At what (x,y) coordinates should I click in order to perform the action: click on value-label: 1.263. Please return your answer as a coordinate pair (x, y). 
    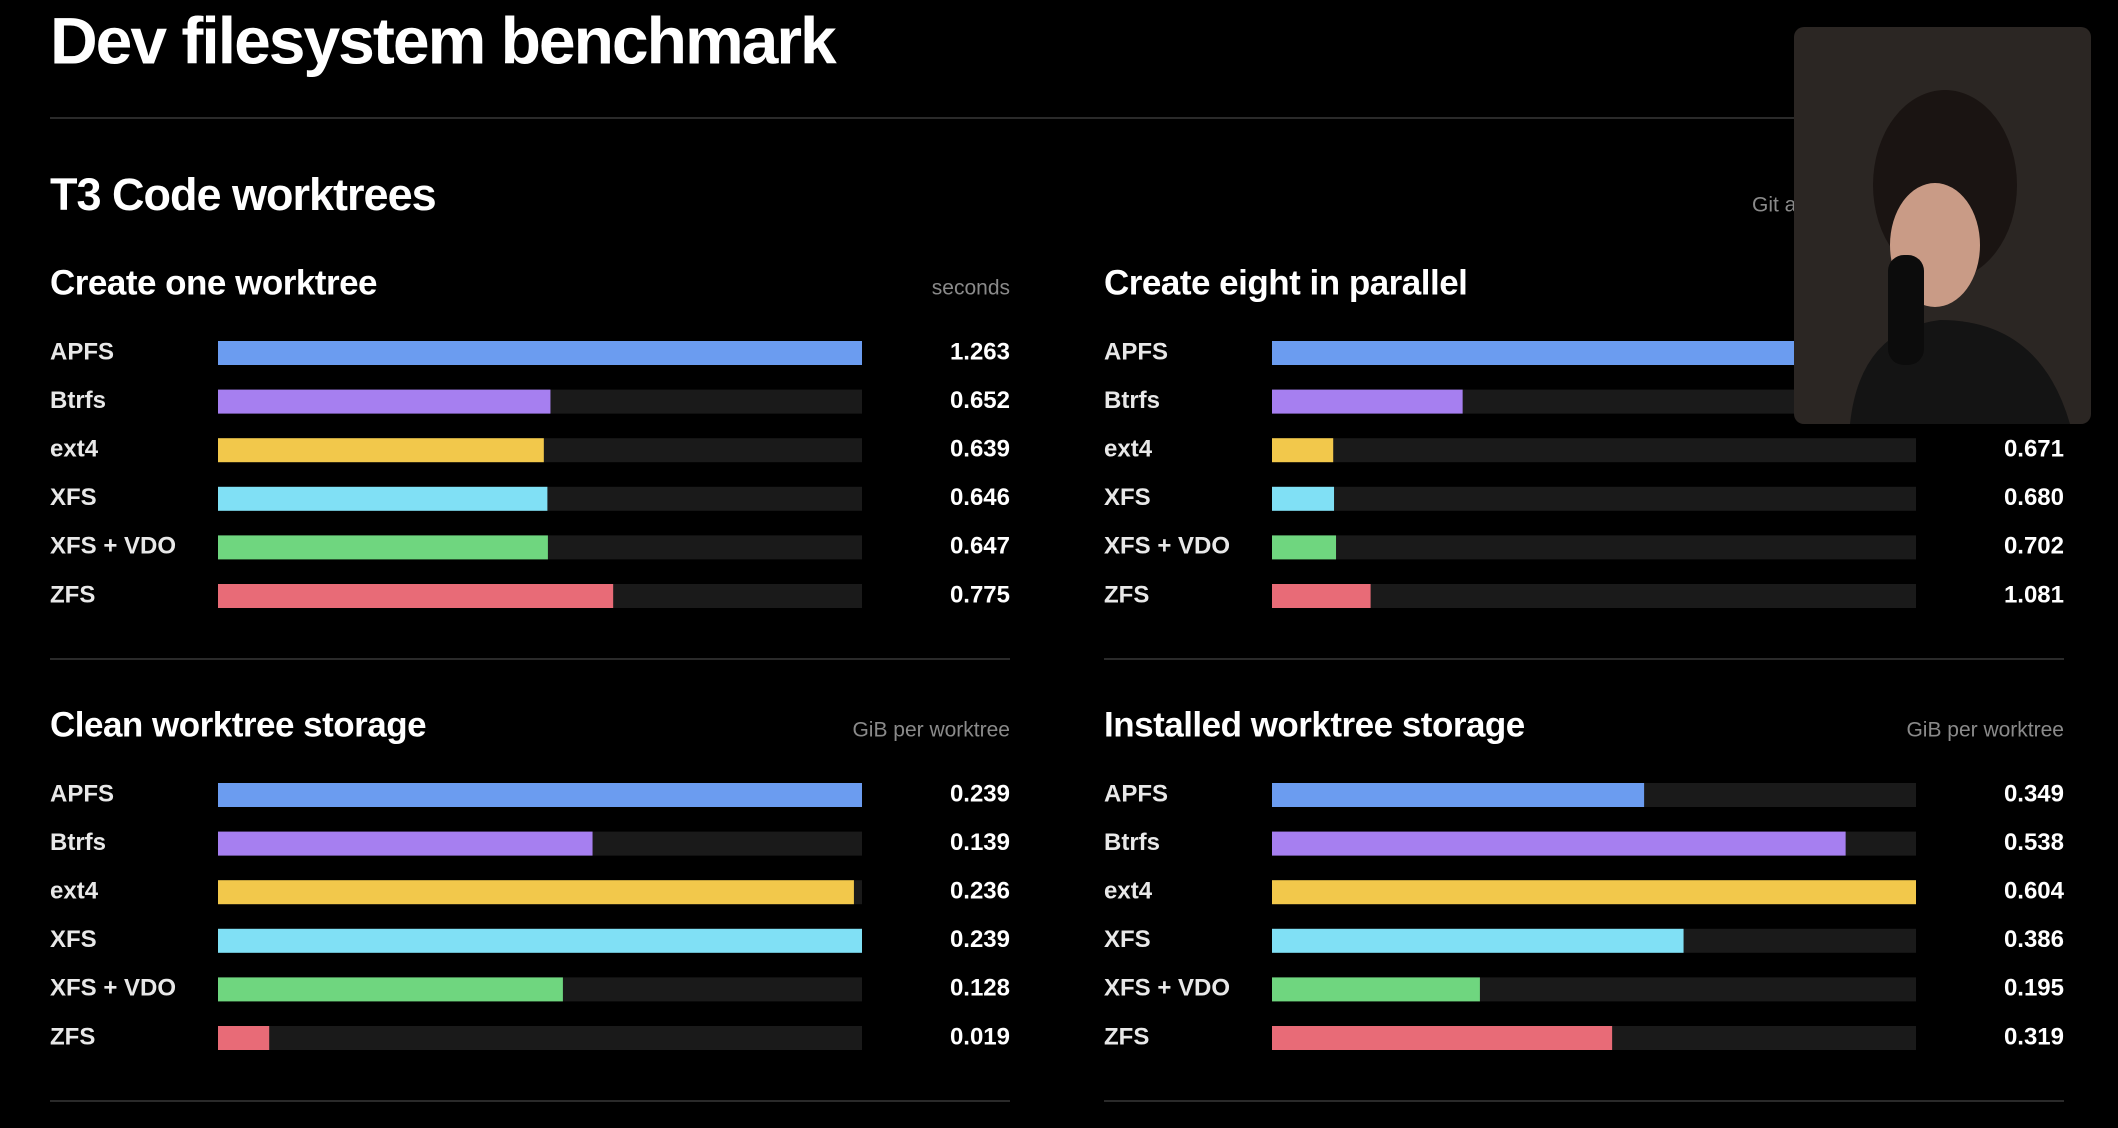
    Looking at the image, I should click on (980, 351).